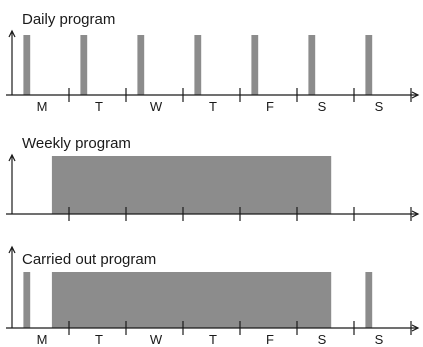  Describe the element at coordinates (76, 143) in the screenshot. I see `panel-title: Weekly program` at that location.